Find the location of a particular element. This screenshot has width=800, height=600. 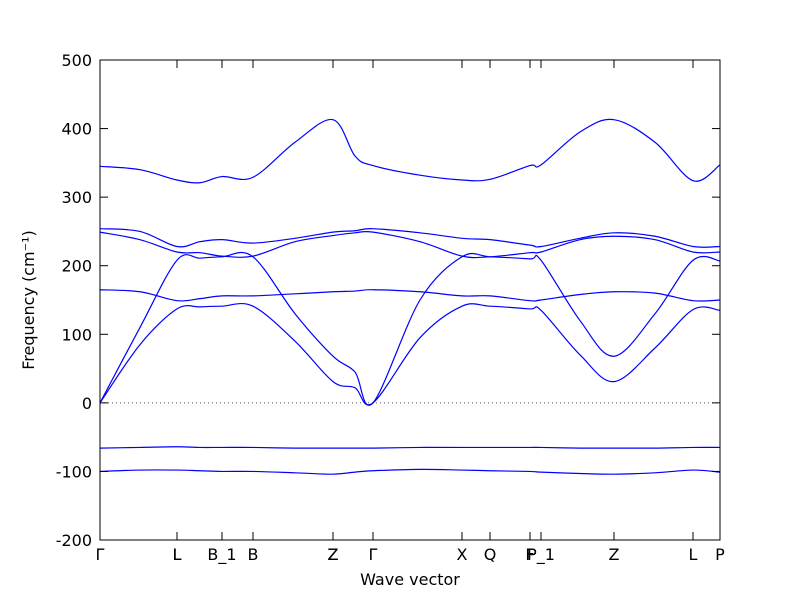

x-tick-label: F is located at coordinates (529, 554).